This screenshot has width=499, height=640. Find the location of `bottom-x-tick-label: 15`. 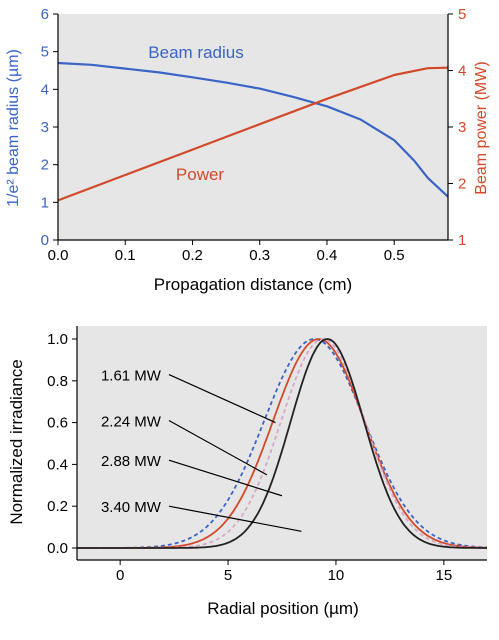

bottom-x-tick-label: 15 is located at coordinates (443, 575).